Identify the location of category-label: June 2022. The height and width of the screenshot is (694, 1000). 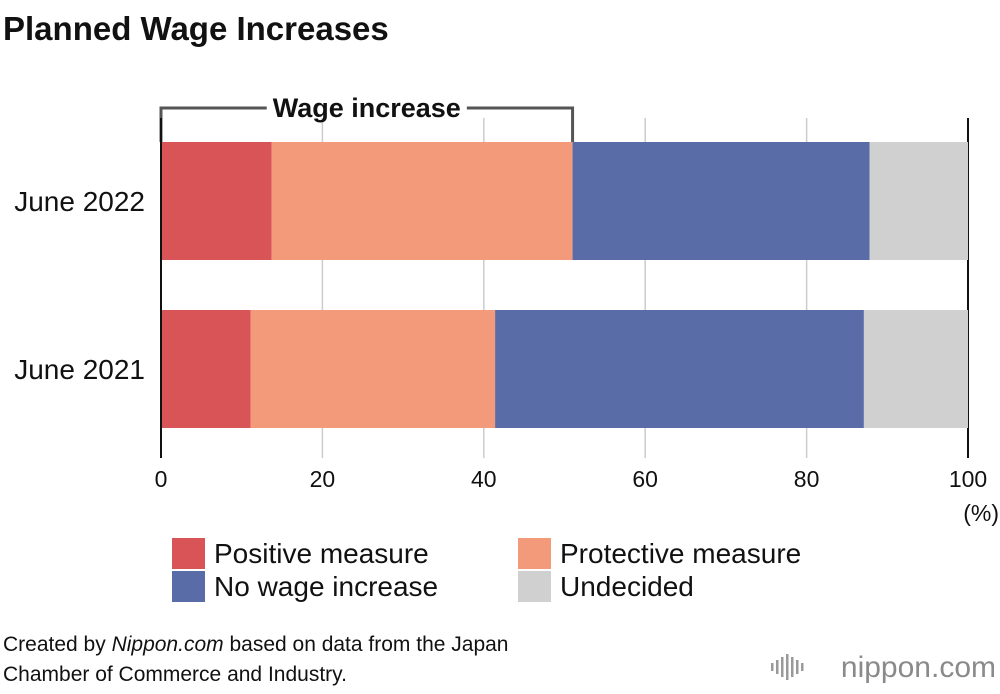
(79, 201).